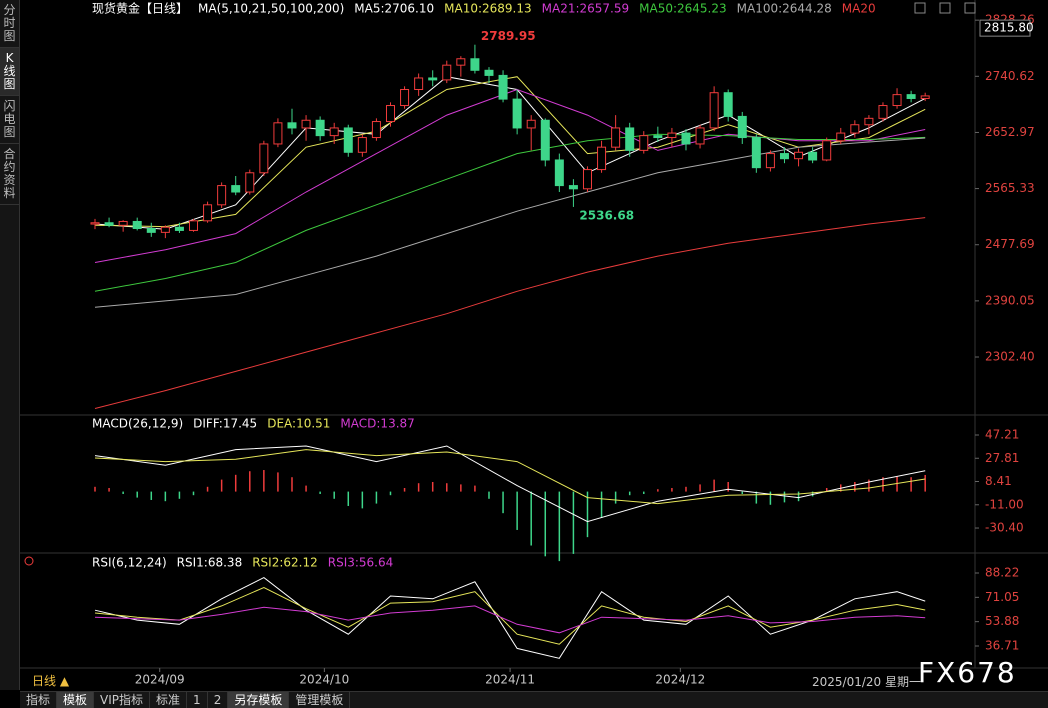 The width and height of the screenshot is (1048, 708). Describe the element at coordinates (586, 9) in the screenshot. I see `legend-item: MA21:2657.59` at that location.